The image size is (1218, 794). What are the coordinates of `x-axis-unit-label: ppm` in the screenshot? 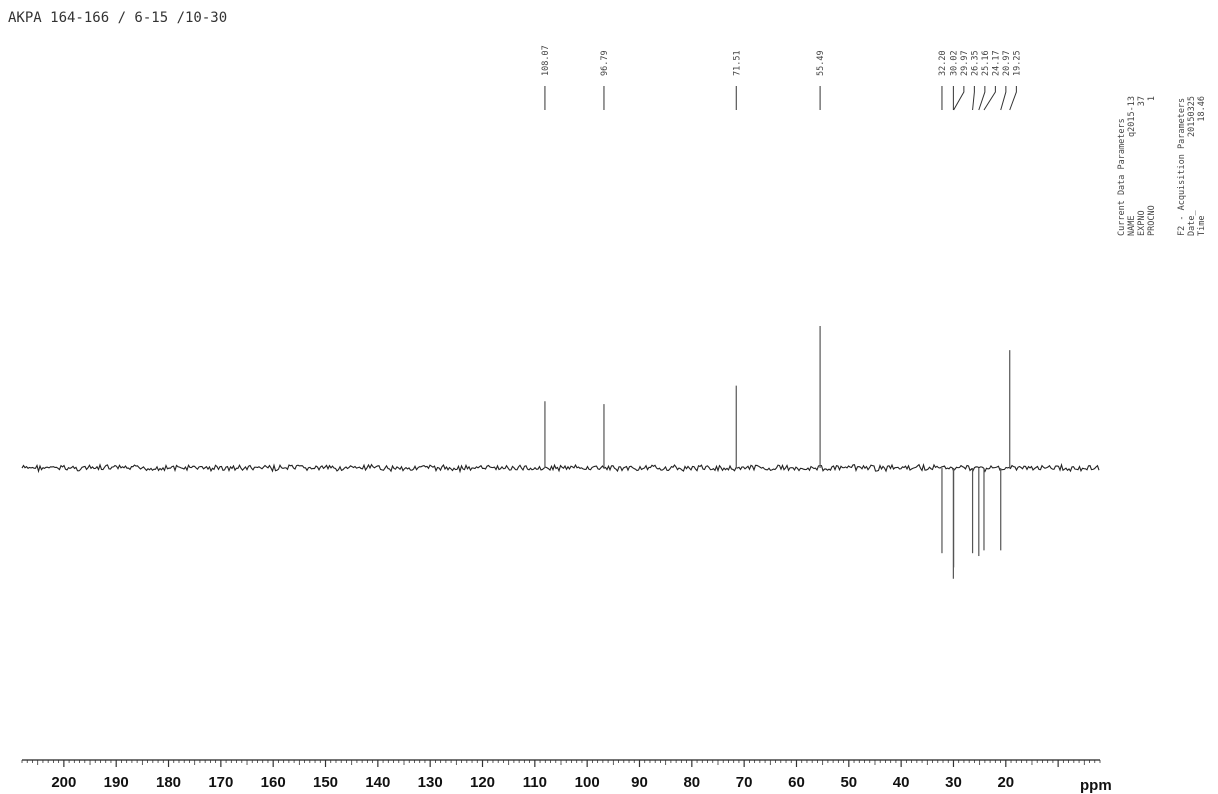 It's located at (1096, 785).